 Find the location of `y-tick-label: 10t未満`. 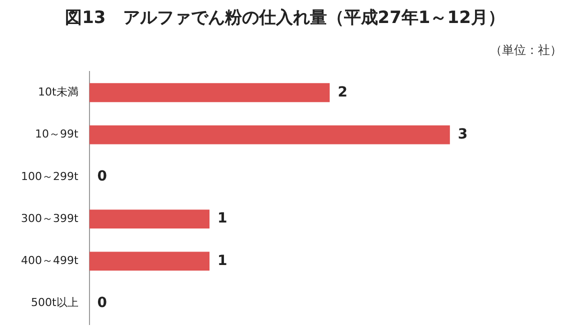

y-tick-label: 10t未満 is located at coordinates (58, 92).